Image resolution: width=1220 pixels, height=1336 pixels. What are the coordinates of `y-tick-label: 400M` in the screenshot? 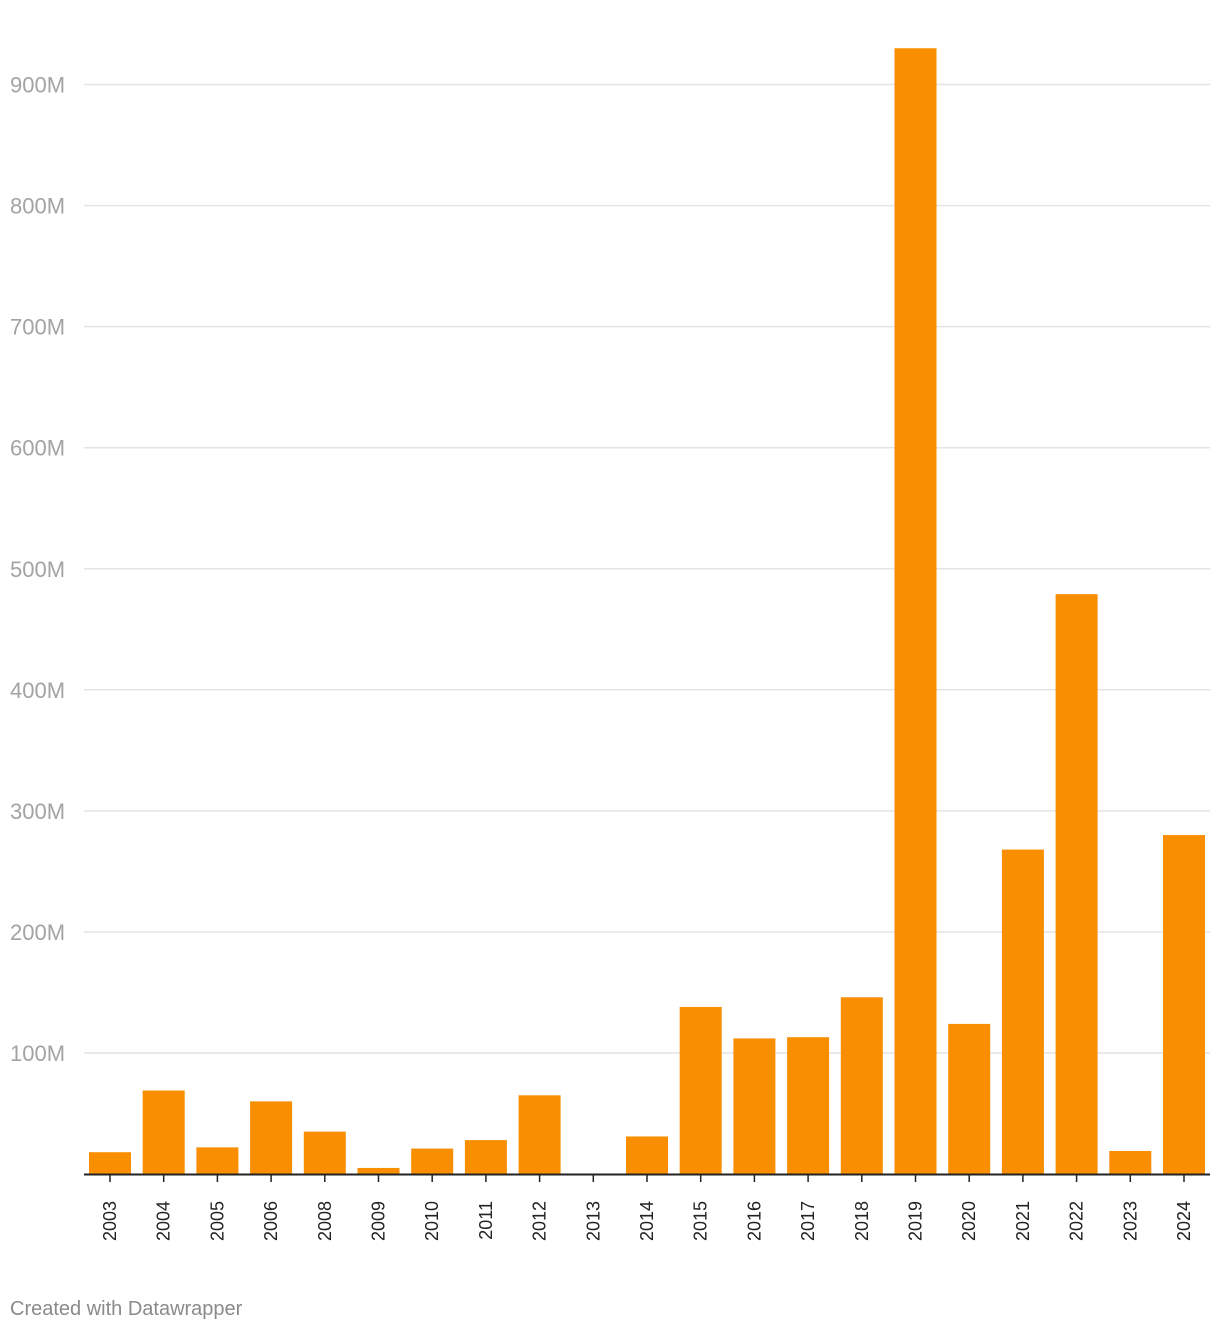 It's located at (37, 690).